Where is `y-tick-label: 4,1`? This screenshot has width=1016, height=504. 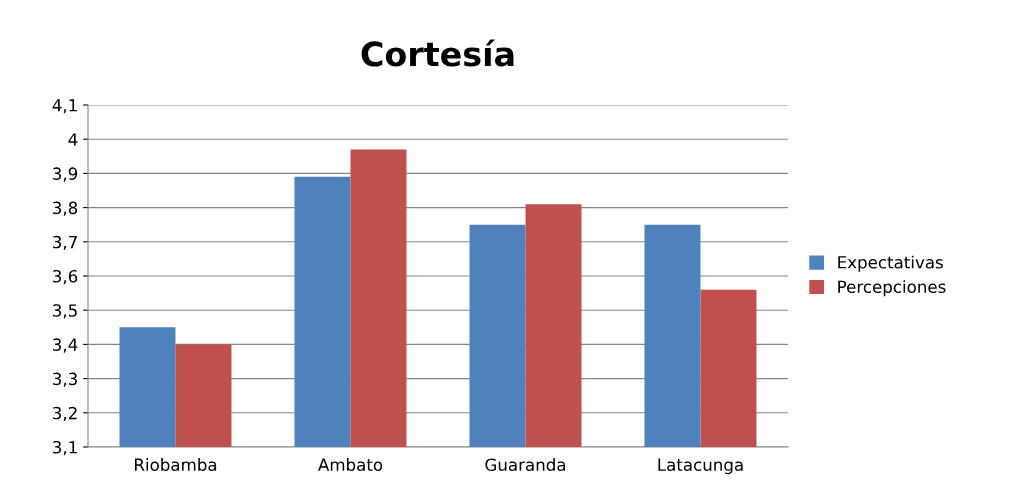
y-tick-label: 4,1 is located at coordinates (64, 106).